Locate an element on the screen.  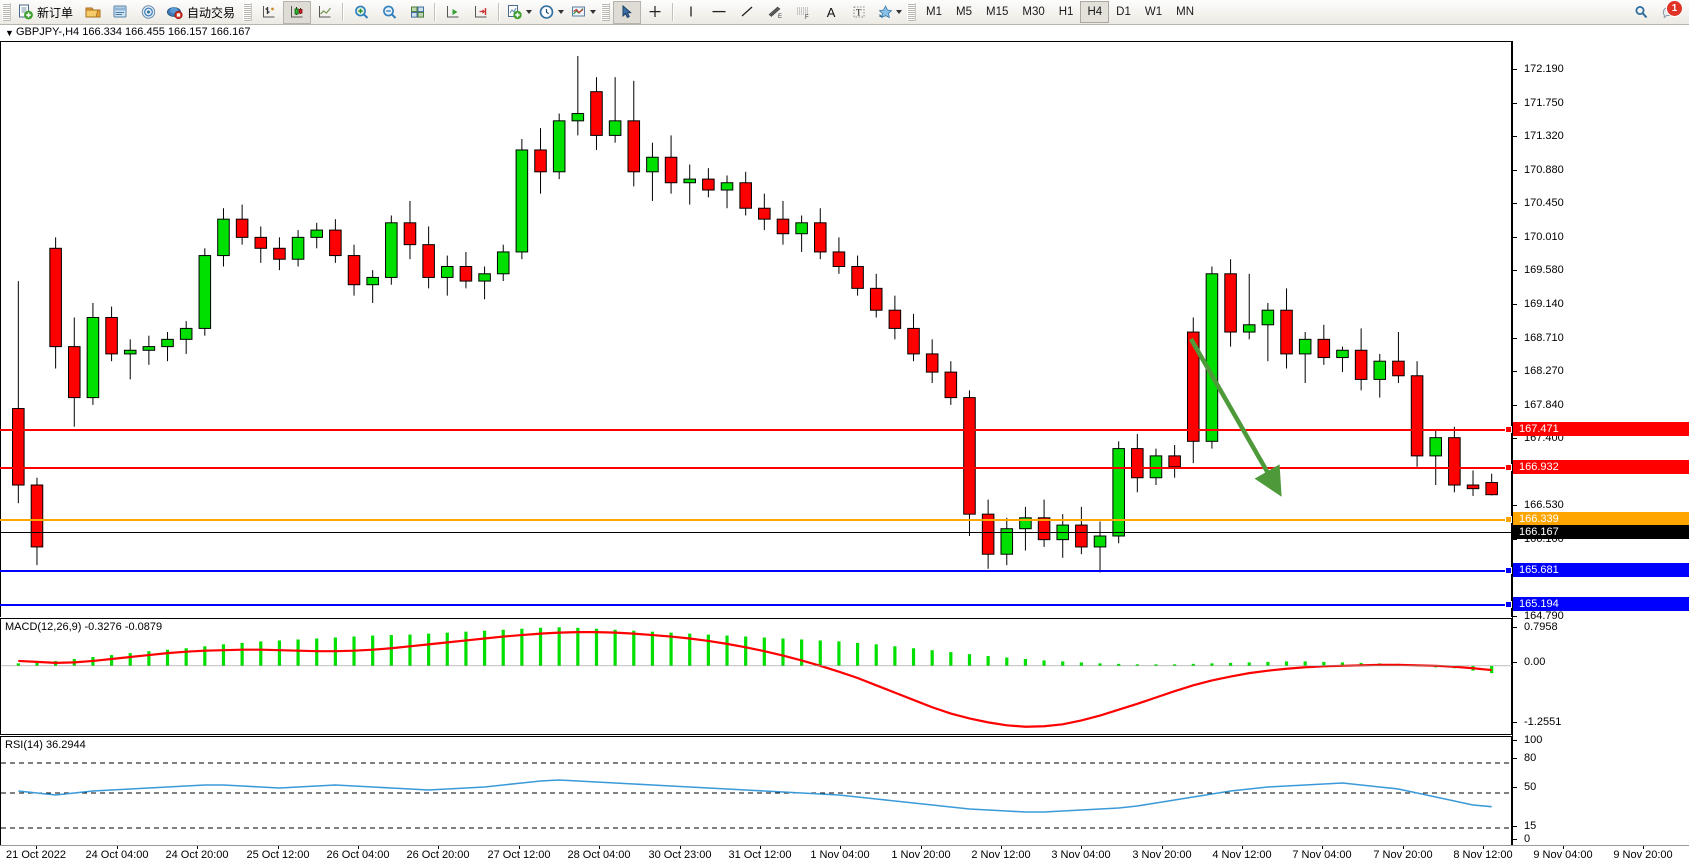
candlestick-chart-icon is located at coordinates (296, 12).